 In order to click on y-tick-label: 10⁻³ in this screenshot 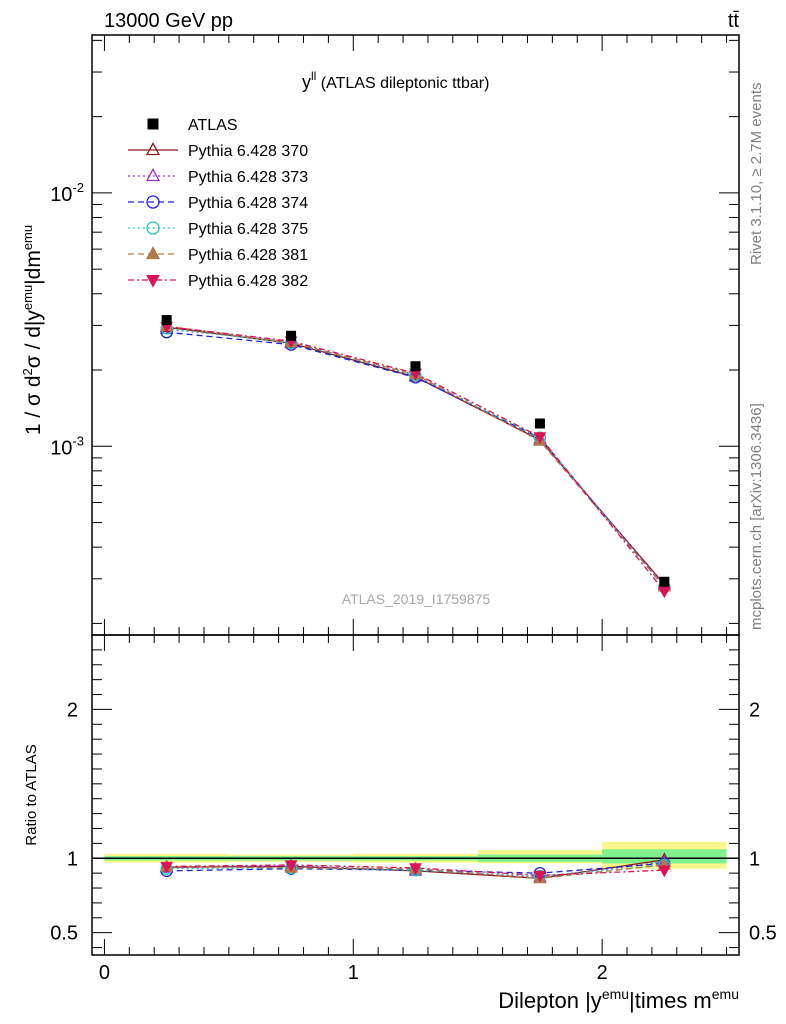, I will do `click(67, 446)`.